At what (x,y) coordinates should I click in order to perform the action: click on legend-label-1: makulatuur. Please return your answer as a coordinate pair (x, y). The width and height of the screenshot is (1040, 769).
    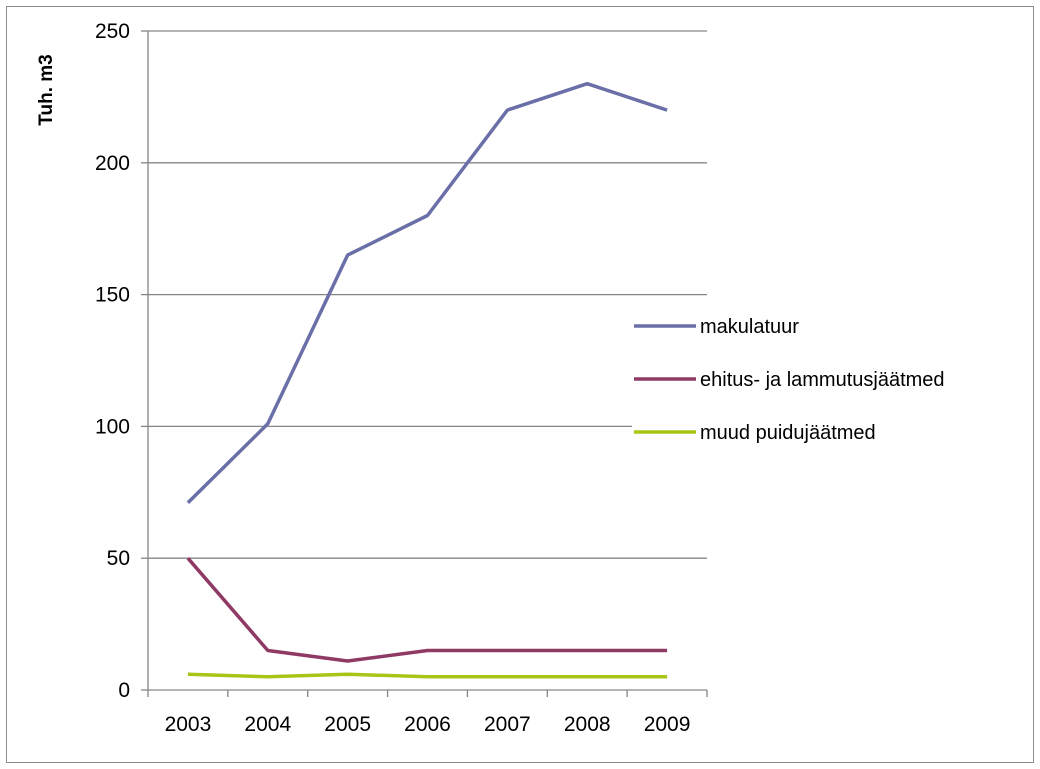
    Looking at the image, I should click on (749, 327).